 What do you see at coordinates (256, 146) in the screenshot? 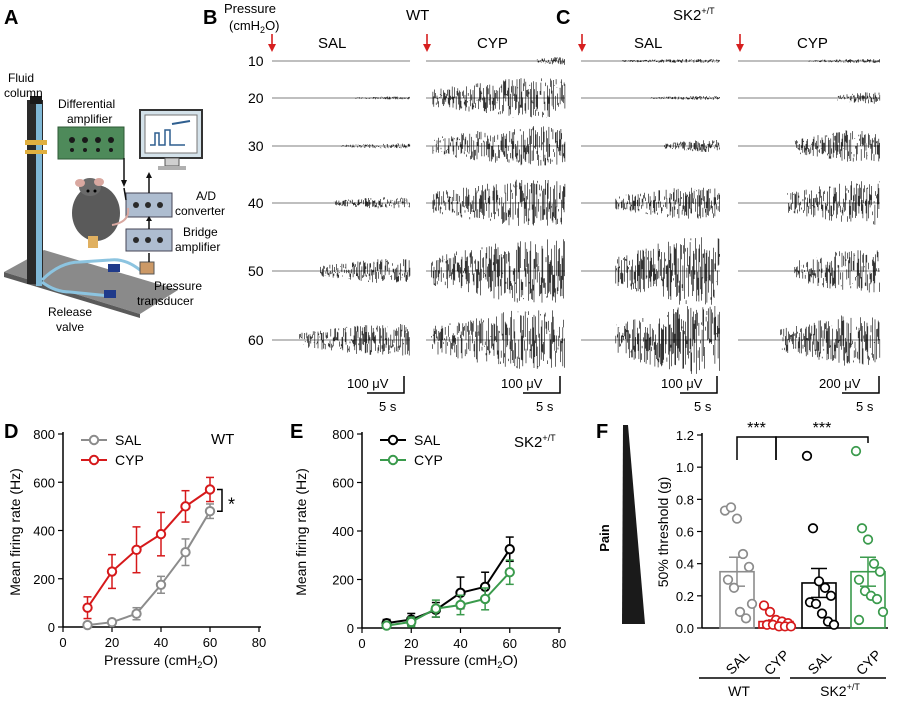
I see `pressure-label-30: 30` at bounding box center [256, 146].